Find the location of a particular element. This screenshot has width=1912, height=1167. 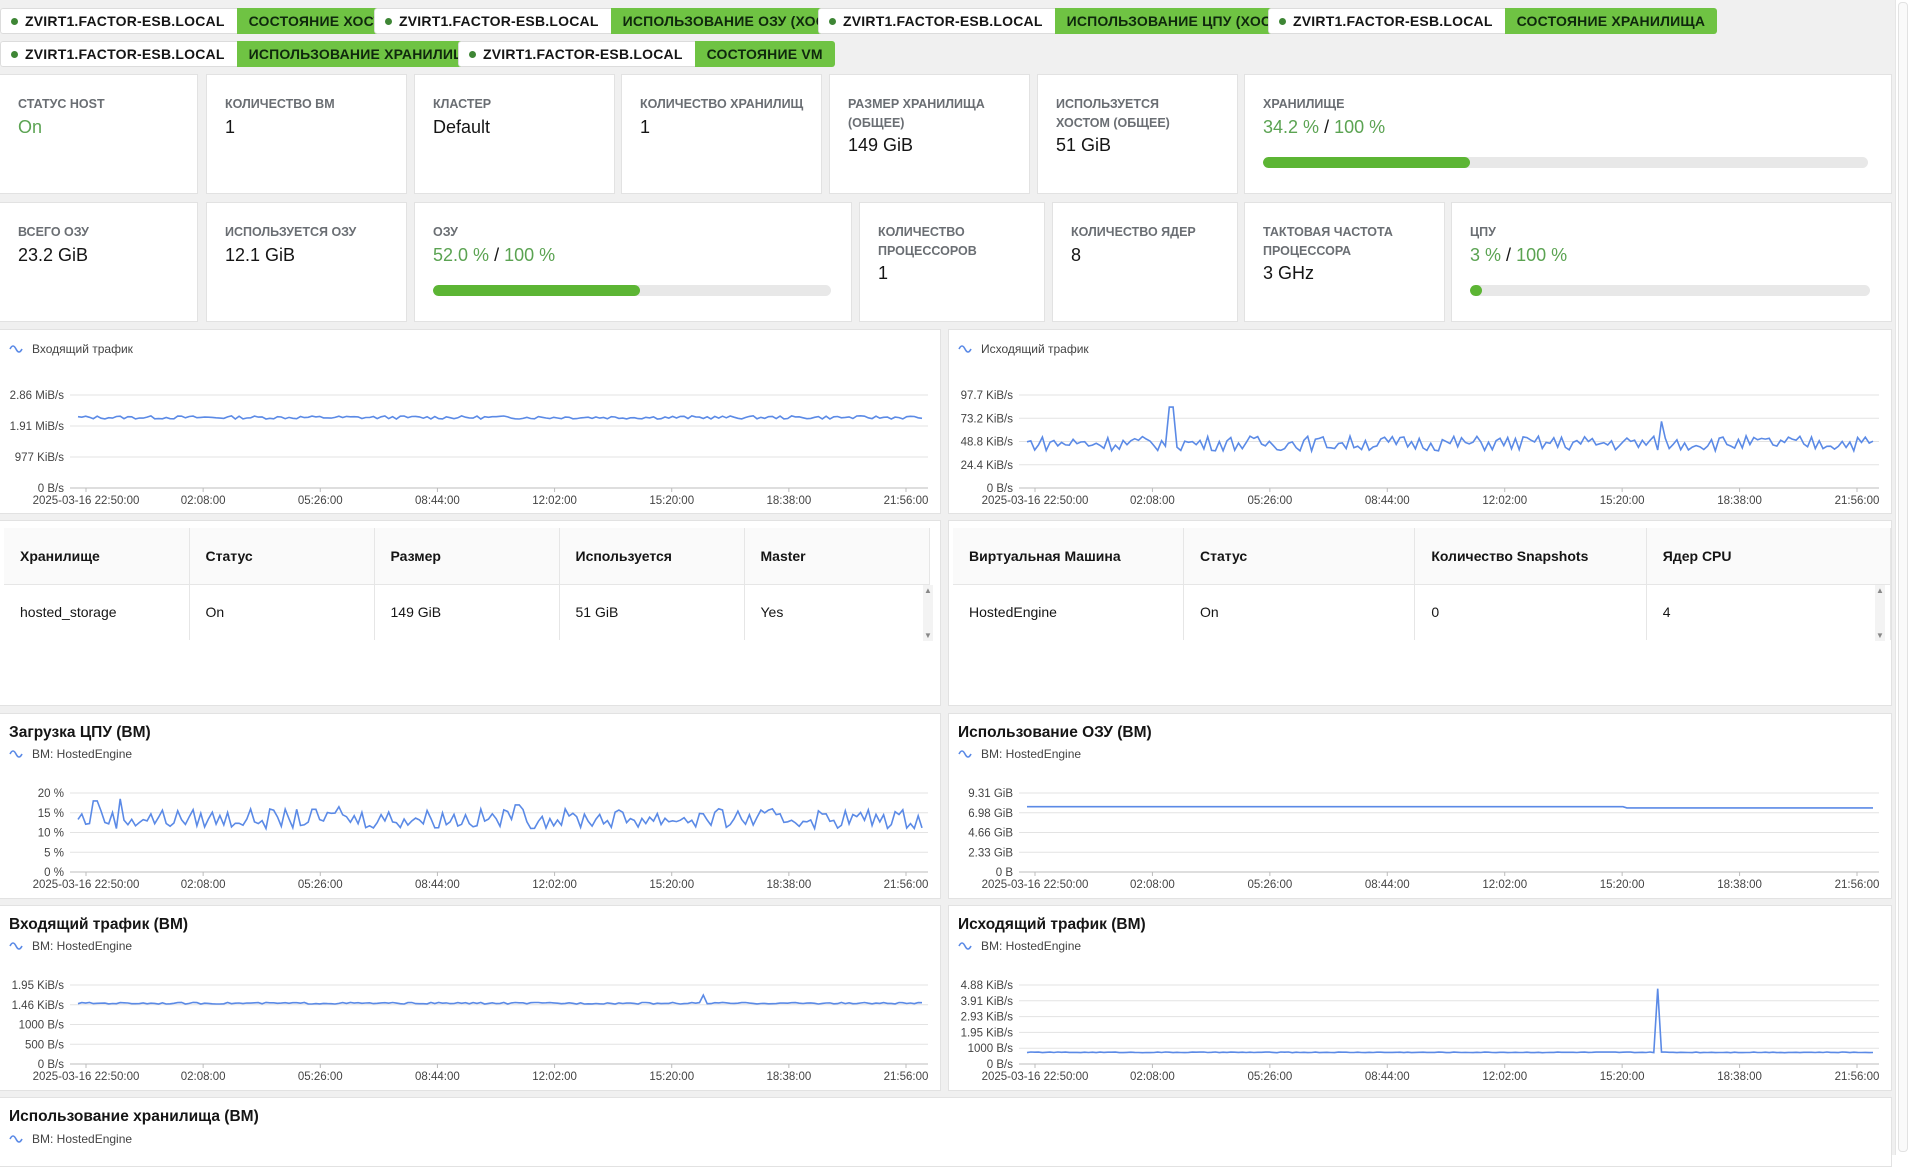

column-header: Используется is located at coordinates (652, 556).